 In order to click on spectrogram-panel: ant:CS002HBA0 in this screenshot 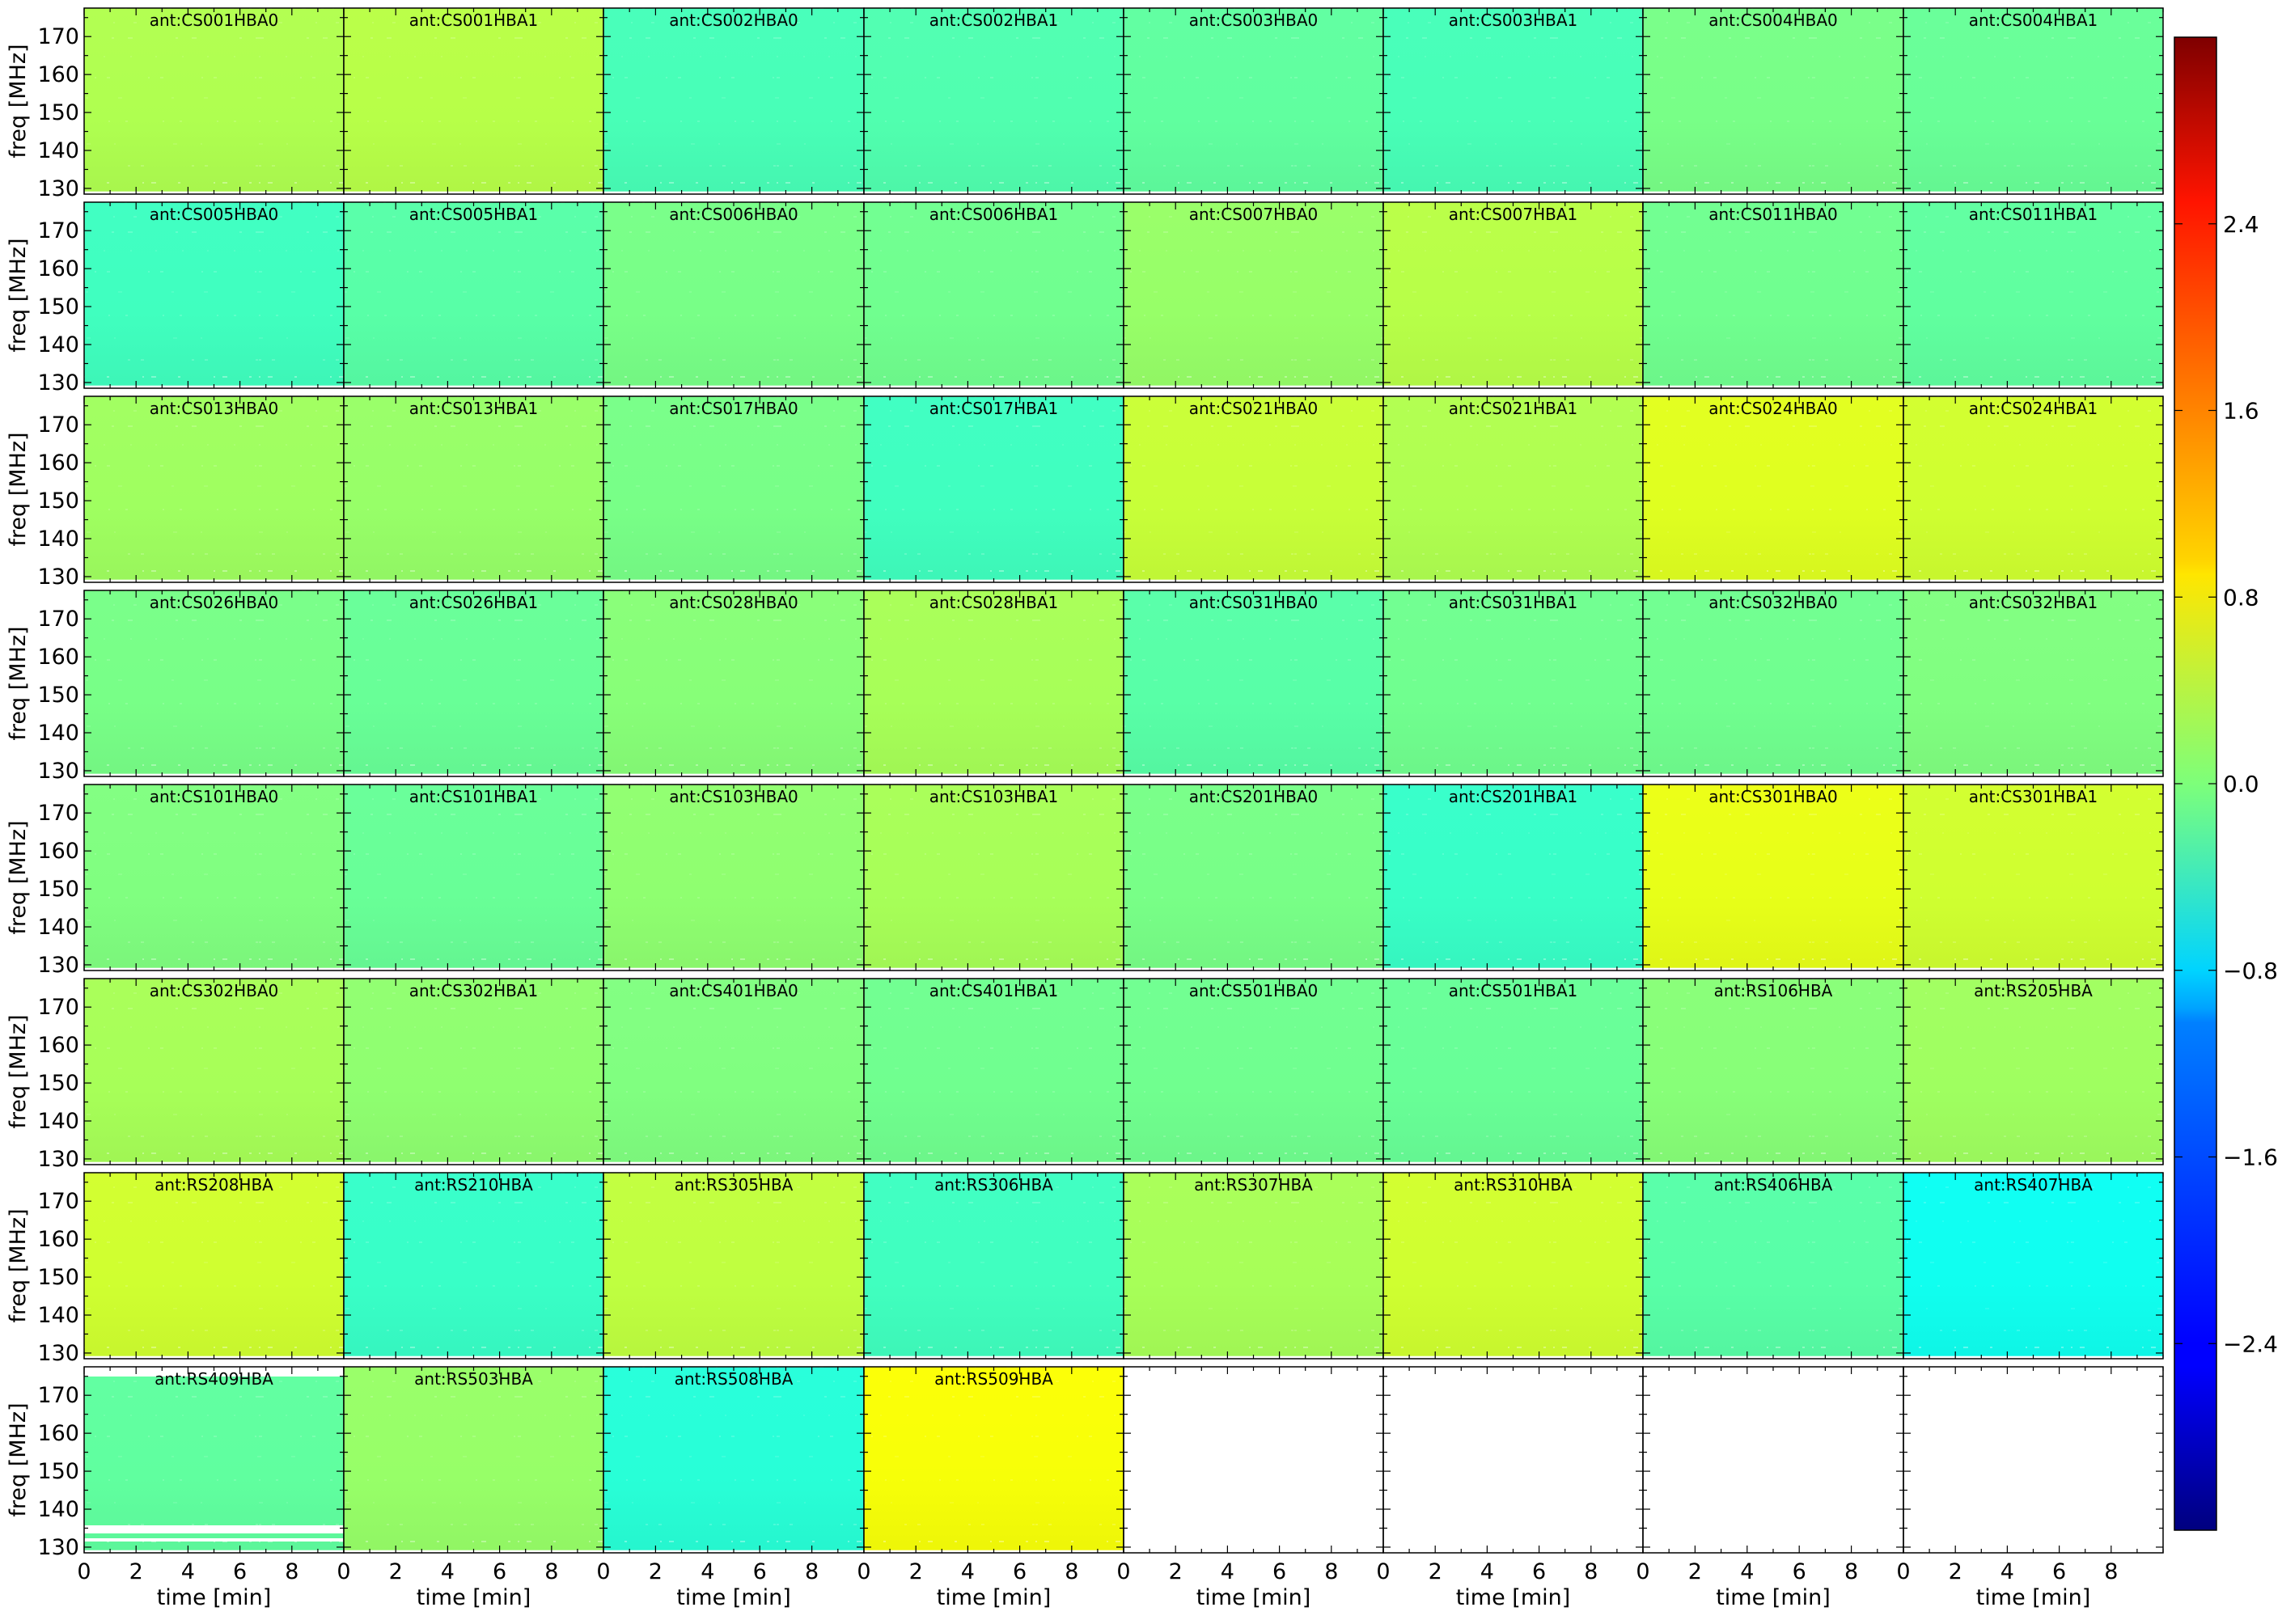, I will do `click(734, 101)`.